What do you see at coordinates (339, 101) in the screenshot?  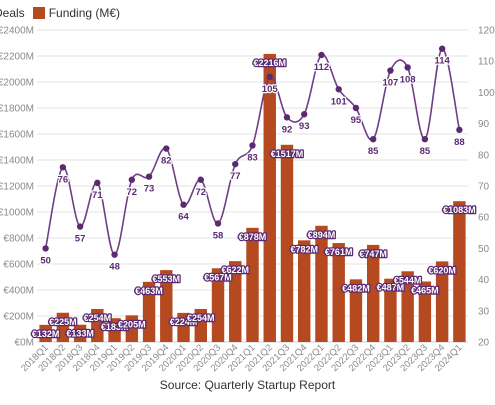 I see `deals-point-label: 101` at bounding box center [339, 101].